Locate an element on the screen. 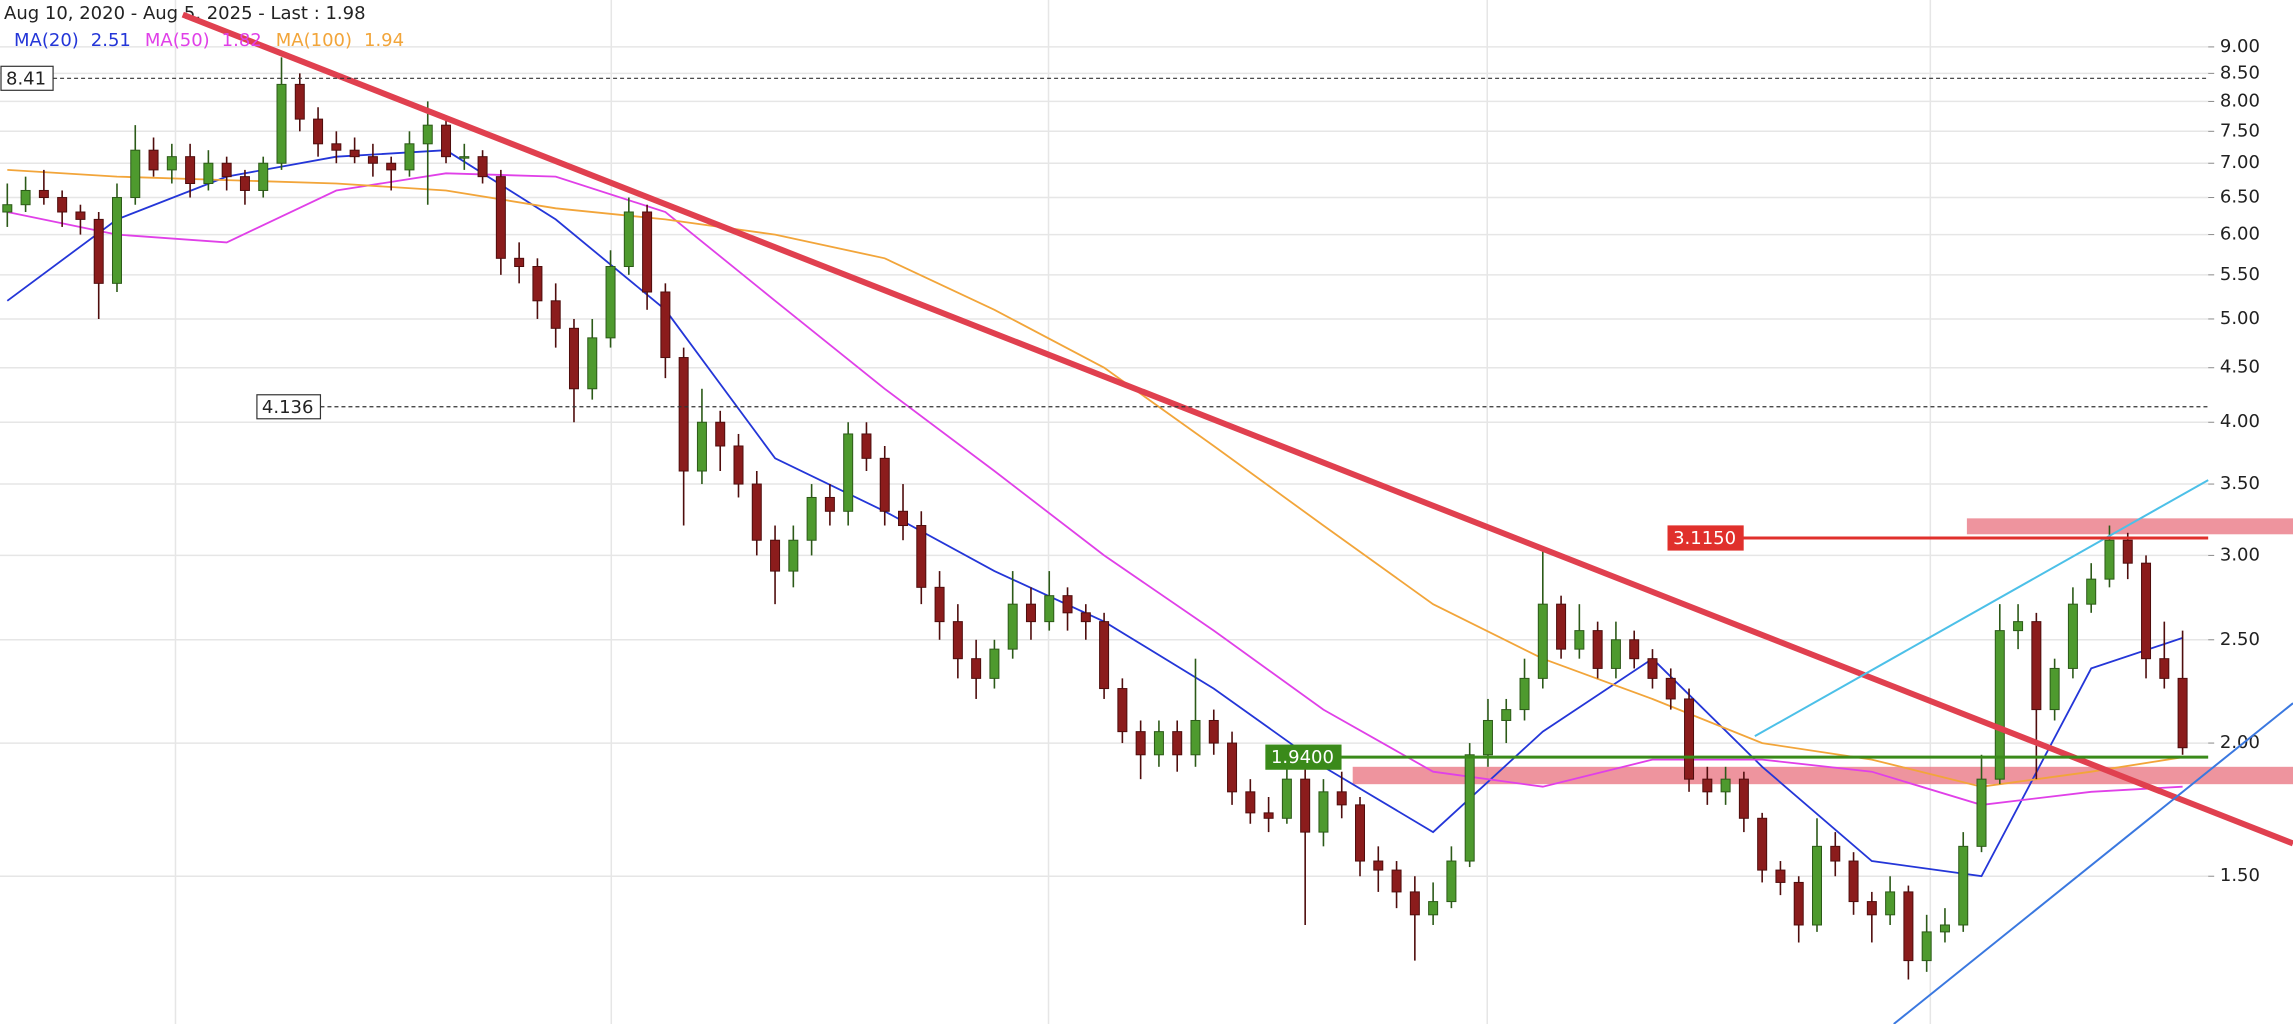 The image size is (2293, 1024). y-tick-label: 4.50 is located at coordinates (2240, 367).